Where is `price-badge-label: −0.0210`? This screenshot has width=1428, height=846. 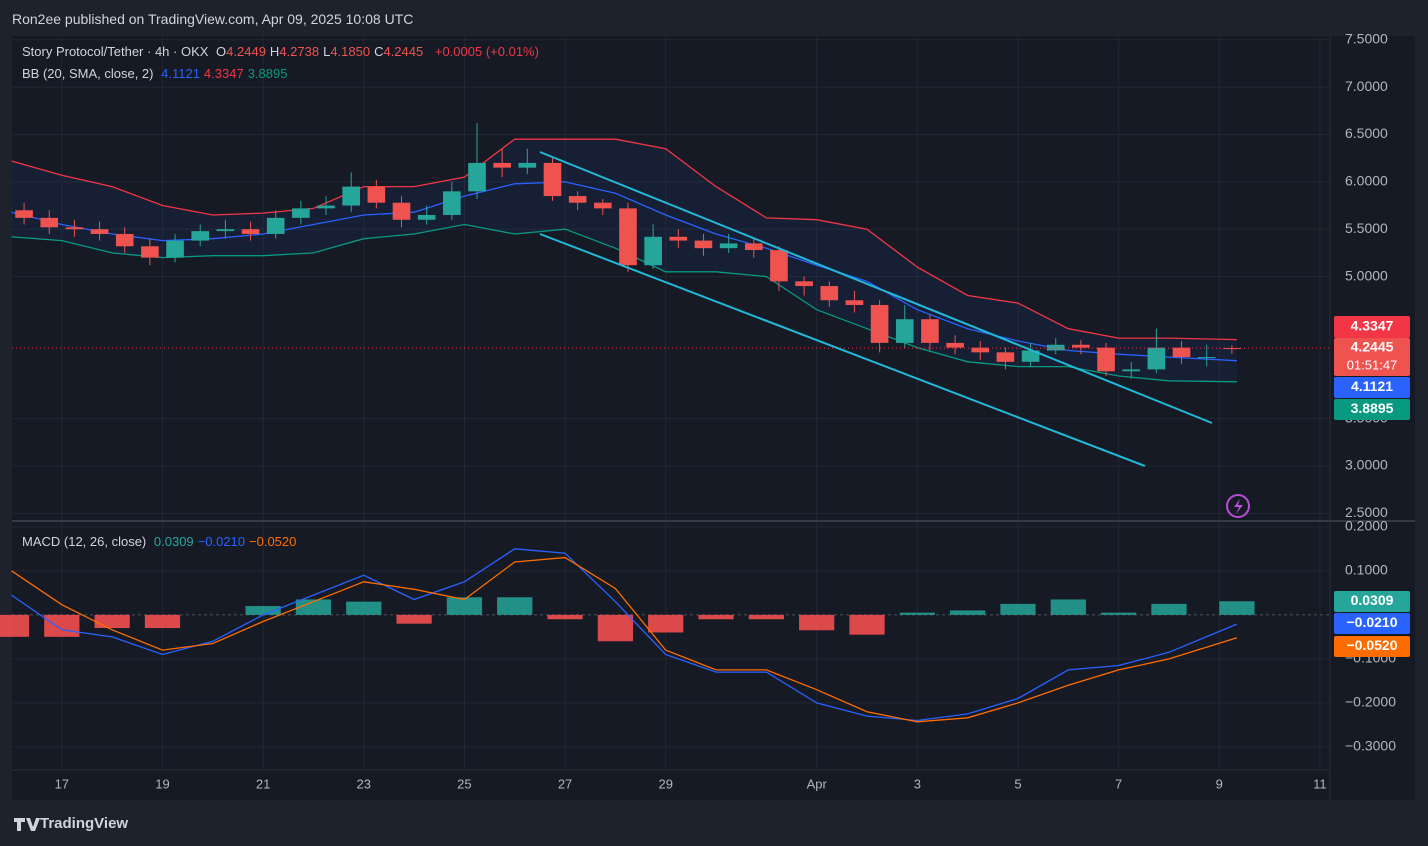 price-badge-label: −0.0210 is located at coordinates (1372, 622).